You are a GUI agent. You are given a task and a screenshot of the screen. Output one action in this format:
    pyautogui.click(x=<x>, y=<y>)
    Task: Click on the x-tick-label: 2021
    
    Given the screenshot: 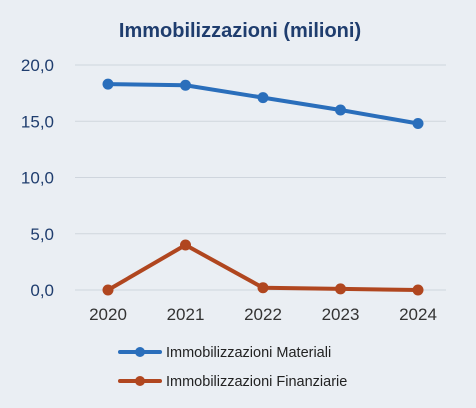 What is the action you would take?
    pyautogui.click(x=186, y=314)
    